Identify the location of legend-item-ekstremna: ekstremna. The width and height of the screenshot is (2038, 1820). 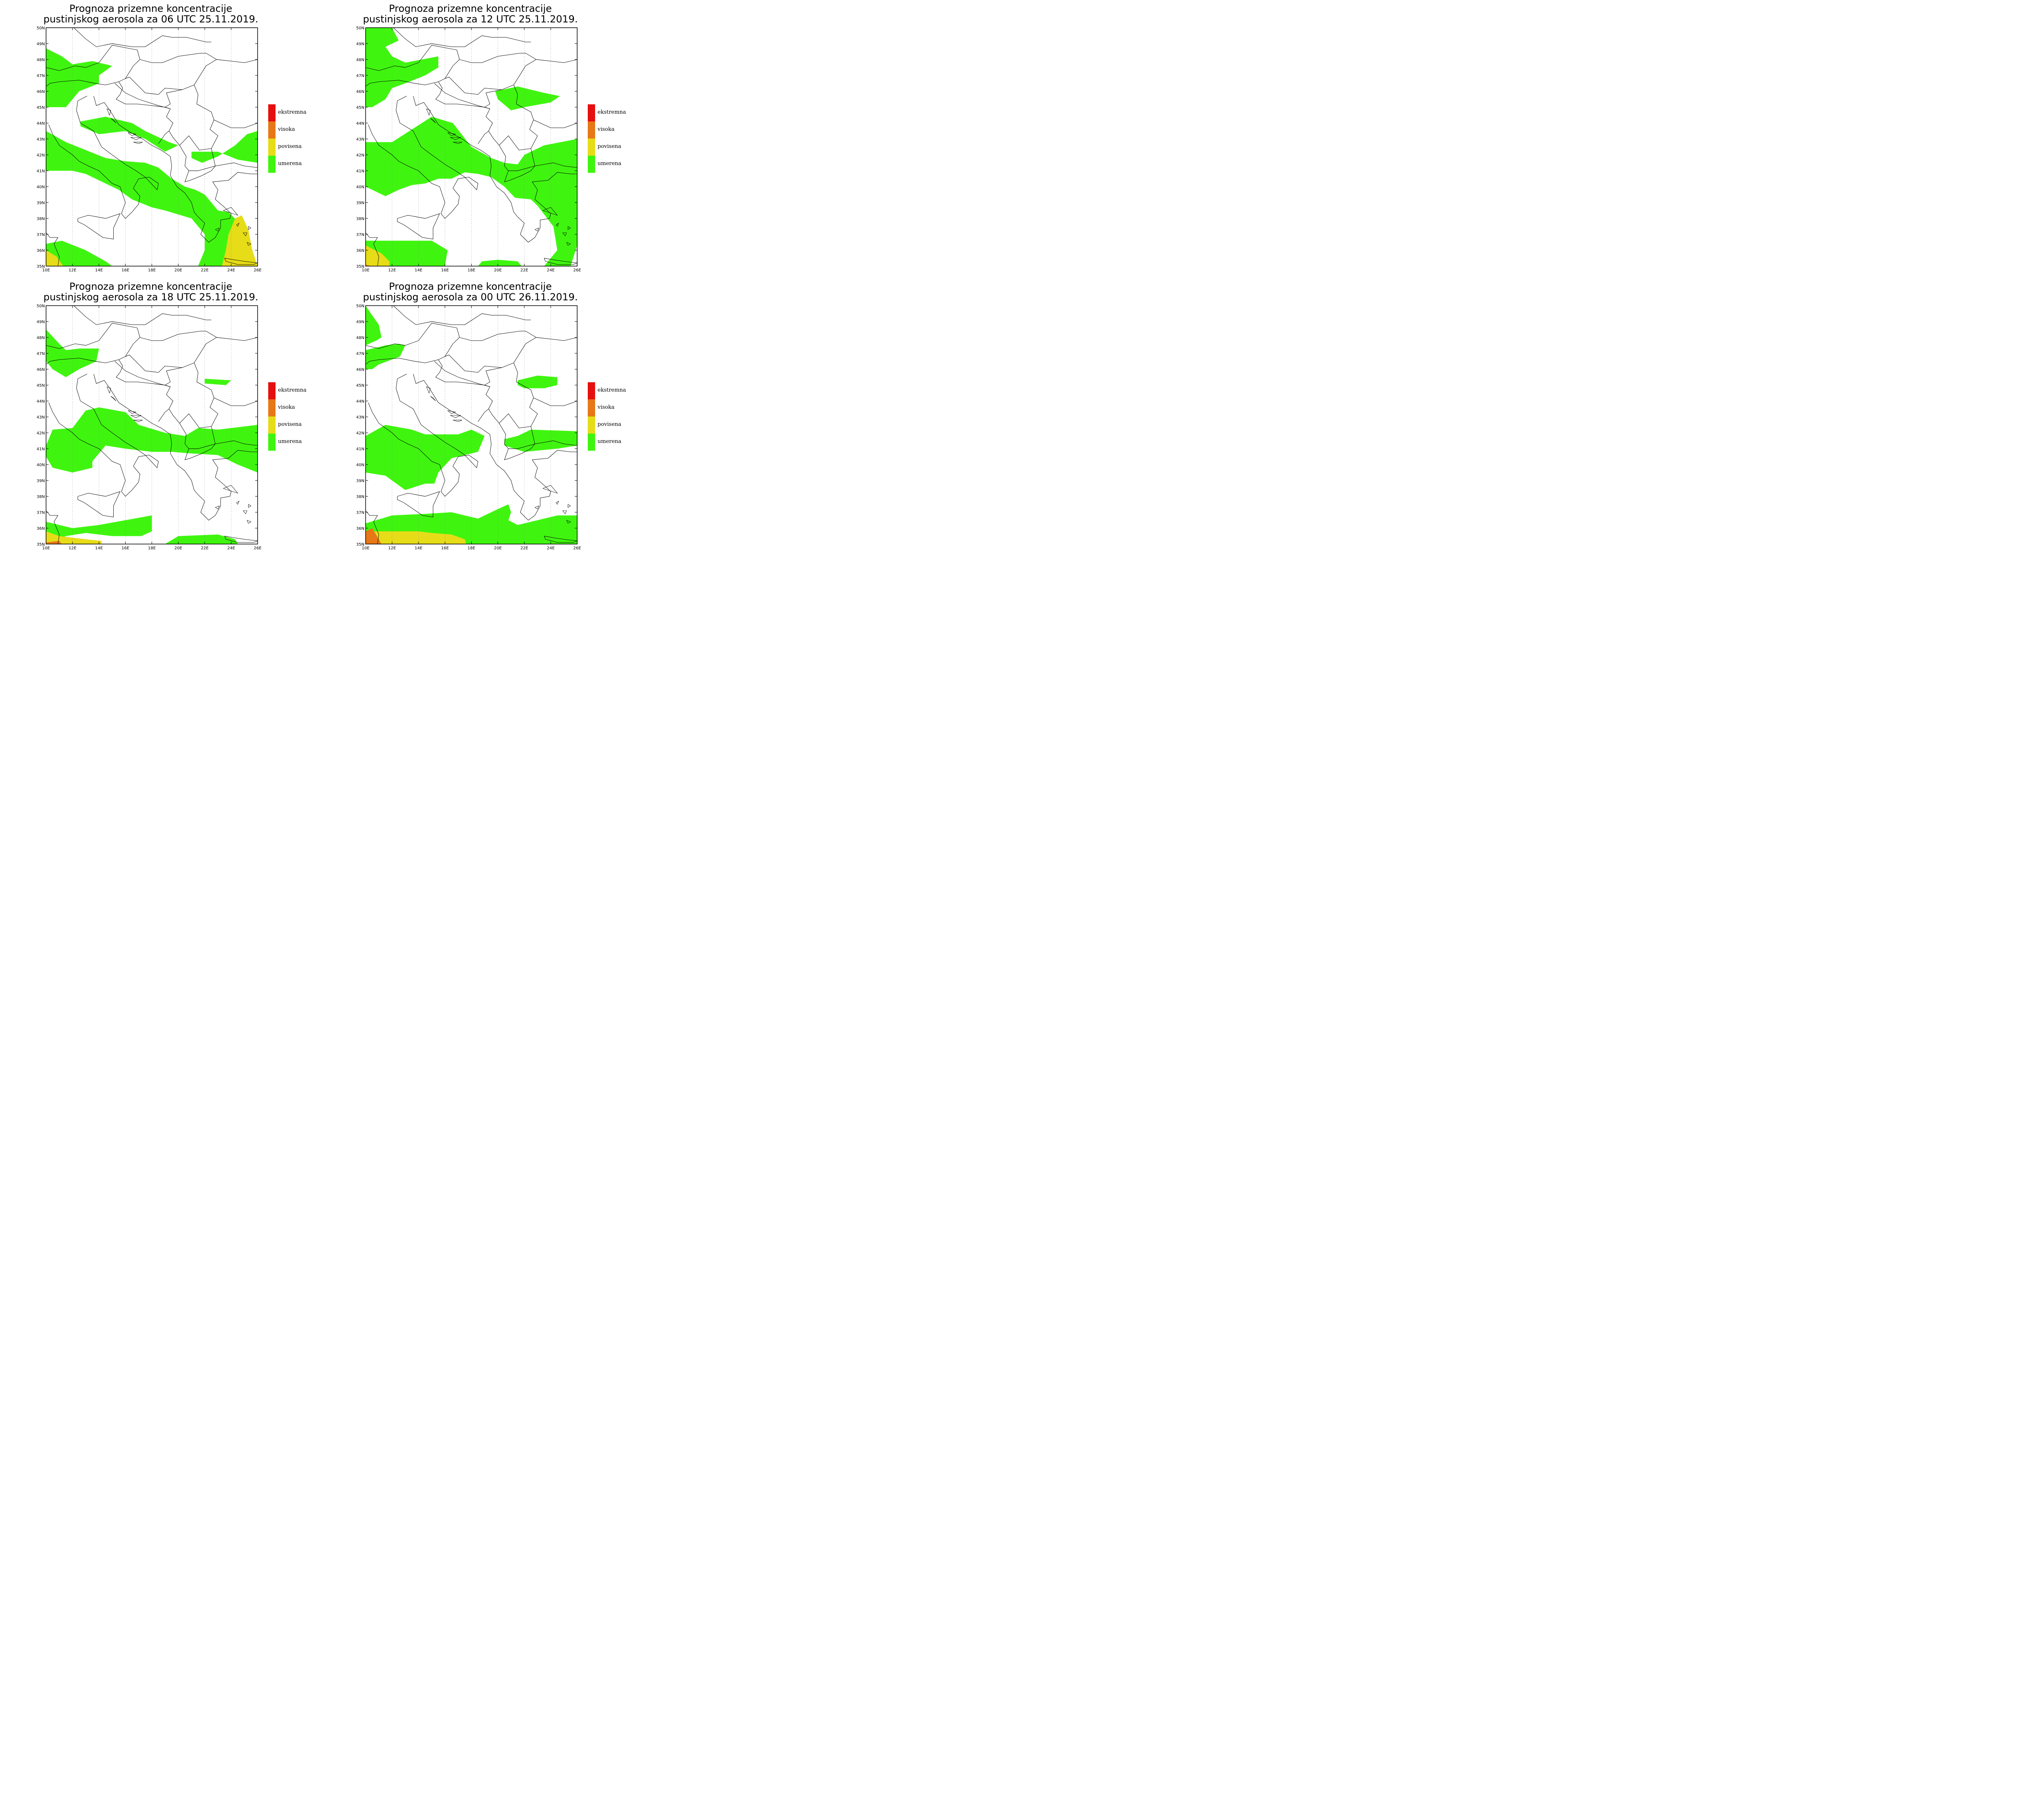
(621, 113).